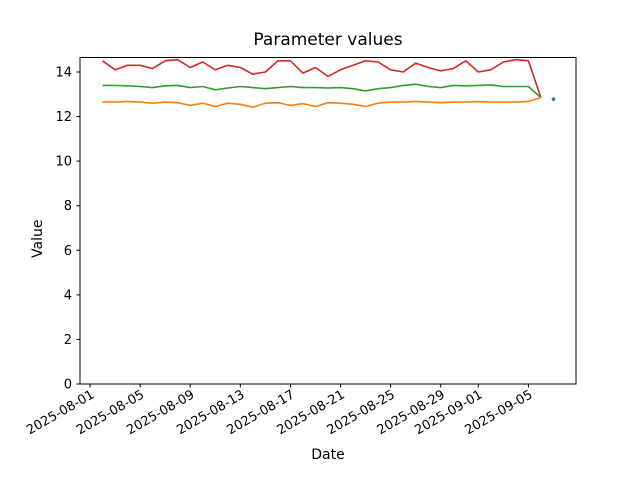 The height and width of the screenshot is (480, 640). What do you see at coordinates (68, 385) in the screenshot?
I see `y-tick-label: 0` at bounding box center [68, 385].